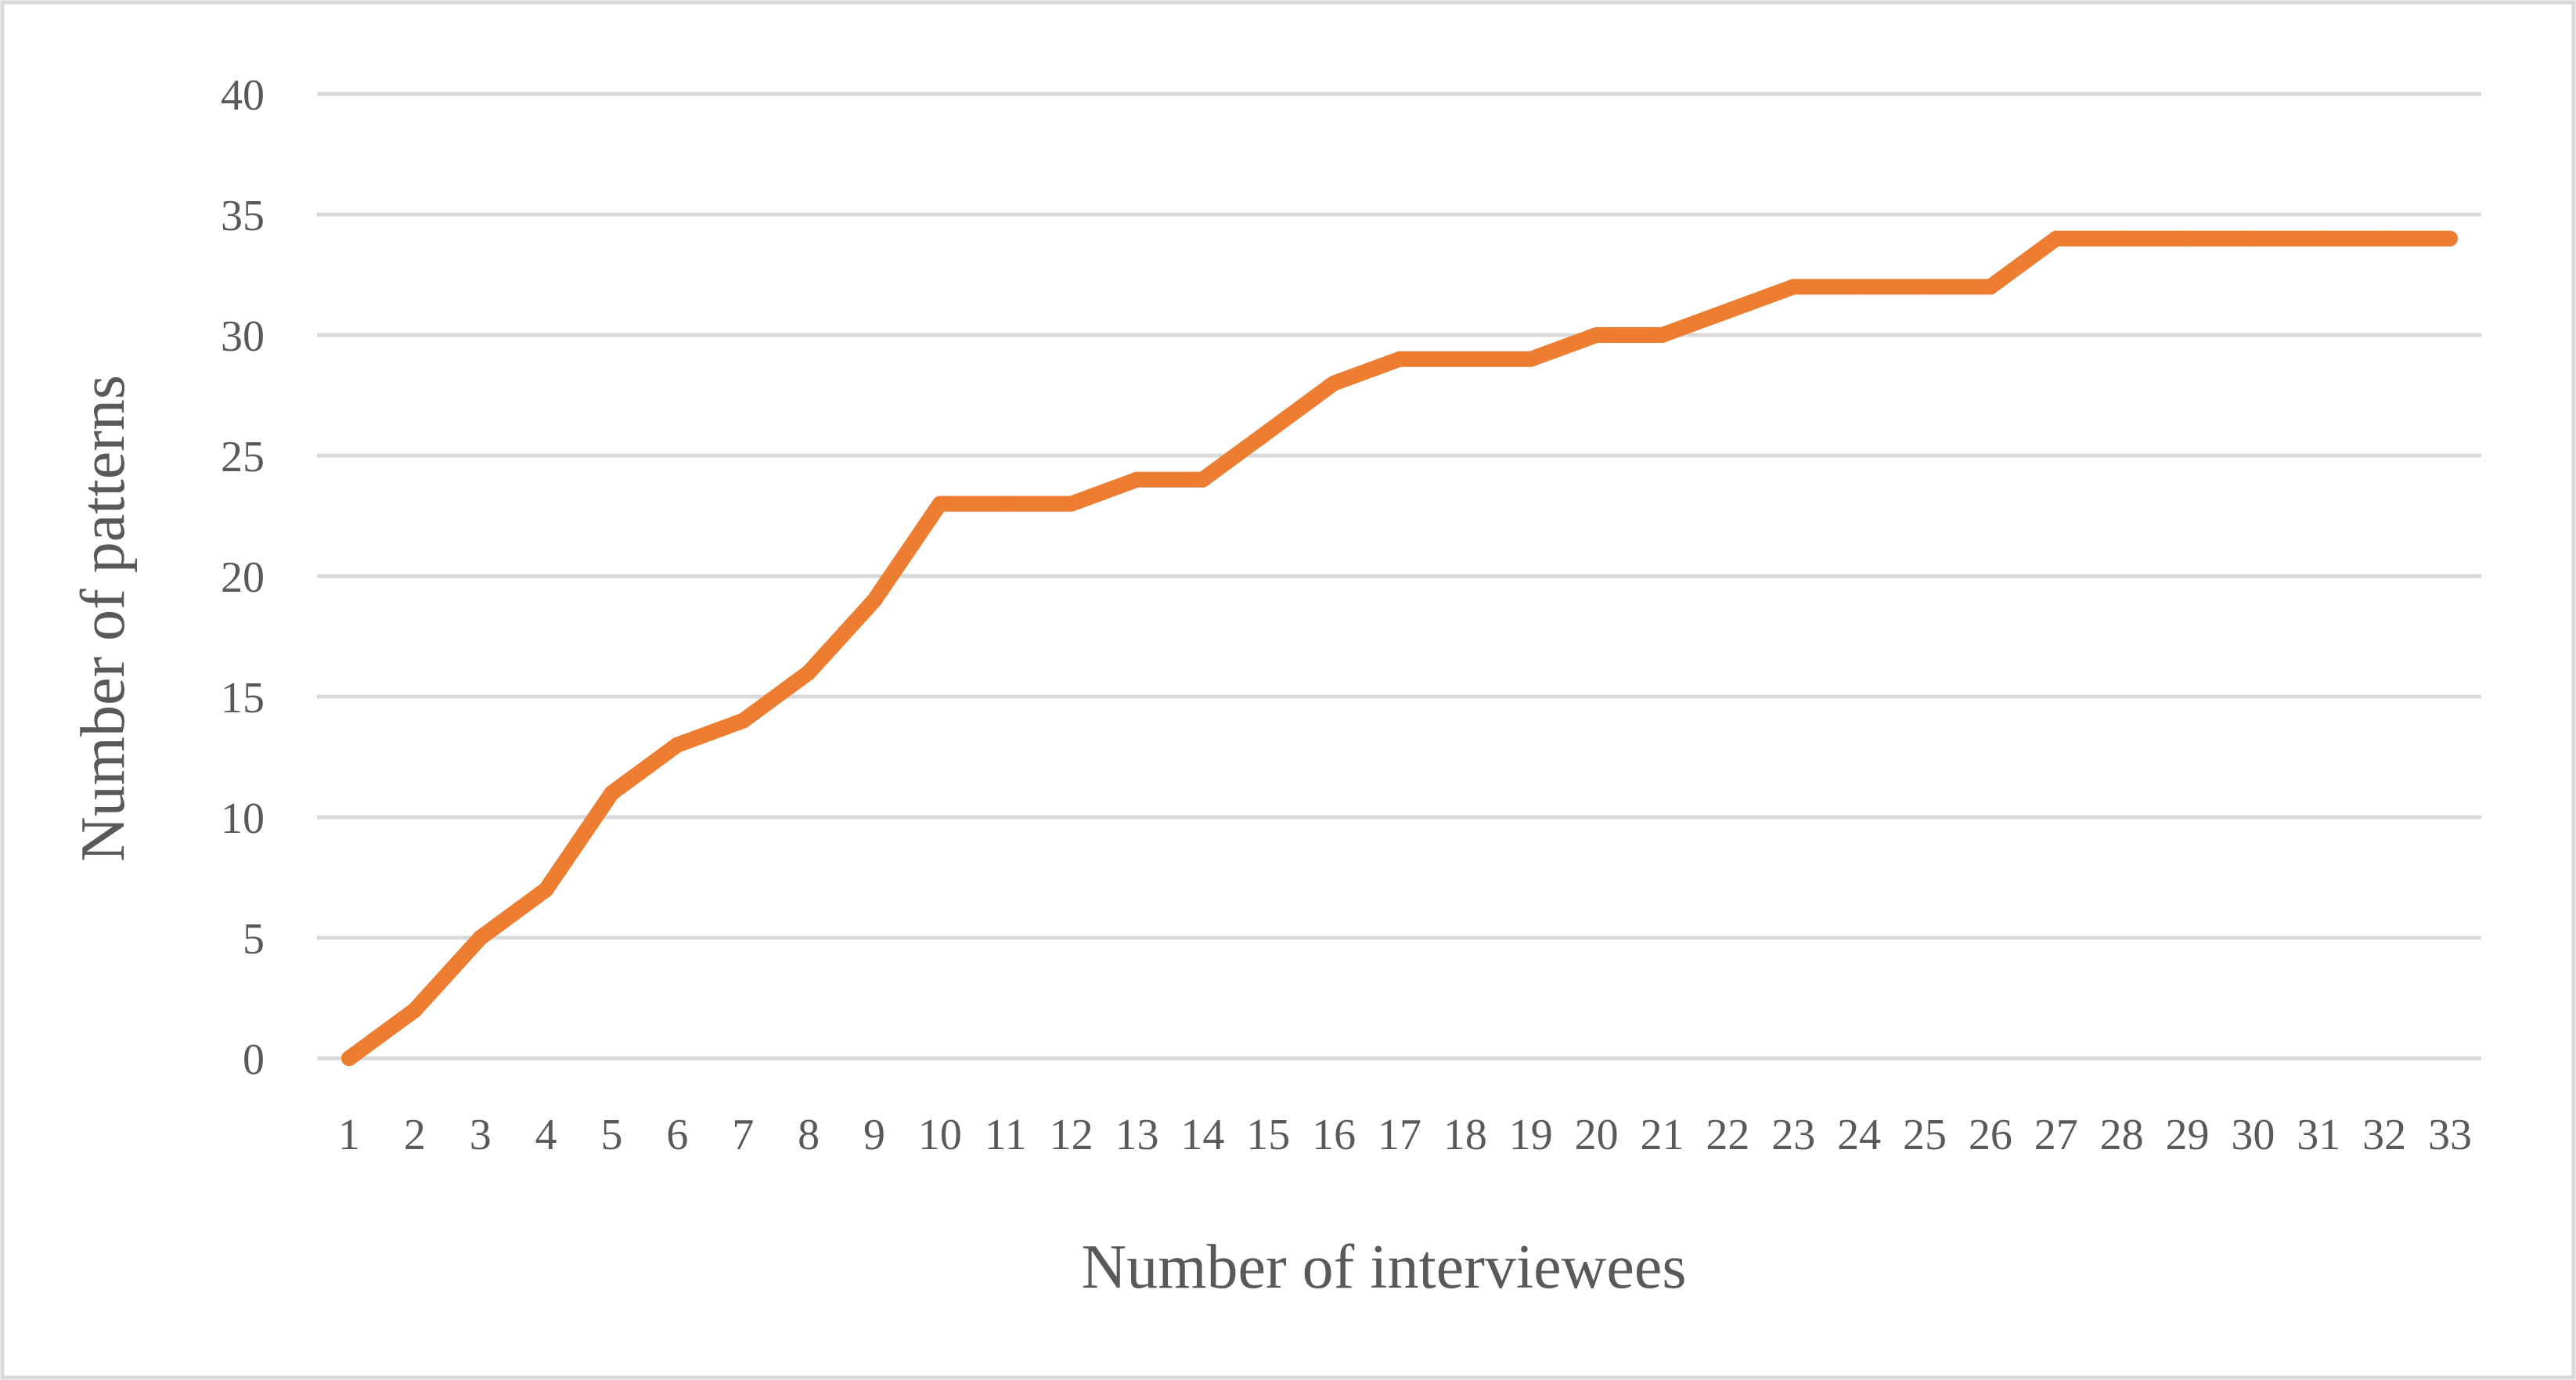  What do you see at coordinates (1925, 1135) in the screenshot?
I see `x-tick-label: 25` at bounding box center [1925, 1135].